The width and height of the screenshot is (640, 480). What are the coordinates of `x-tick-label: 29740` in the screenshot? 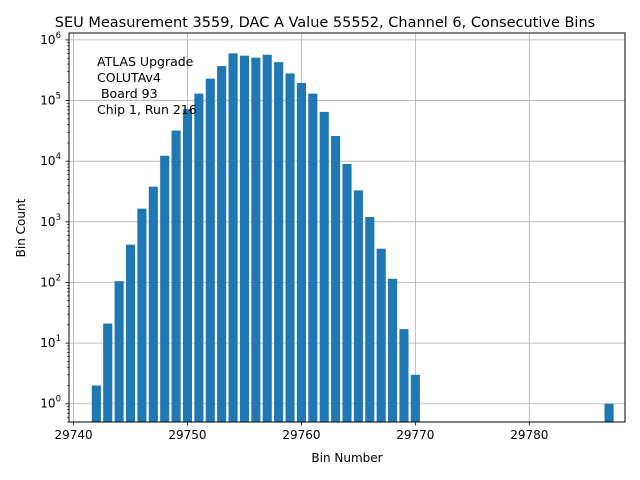 It's located at (73, 435).